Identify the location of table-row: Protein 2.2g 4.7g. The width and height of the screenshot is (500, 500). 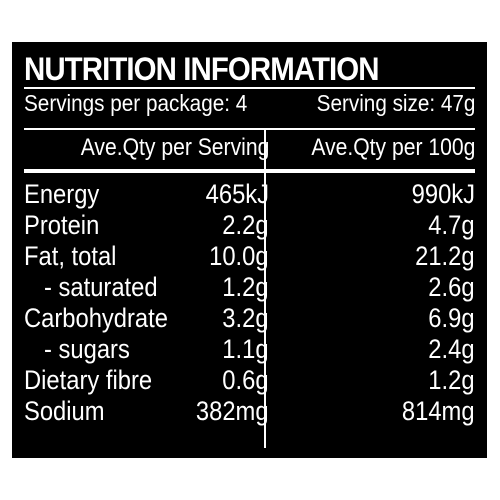
(249, 225).